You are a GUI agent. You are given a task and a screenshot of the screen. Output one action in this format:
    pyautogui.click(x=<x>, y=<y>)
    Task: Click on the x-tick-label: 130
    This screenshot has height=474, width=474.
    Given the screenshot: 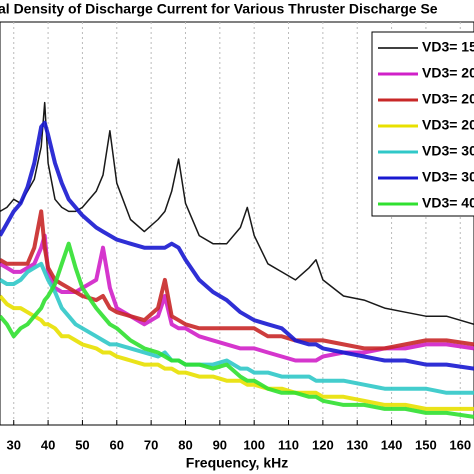 What is the action you would take?
    pyautogui.click(x=357, y=444)
    